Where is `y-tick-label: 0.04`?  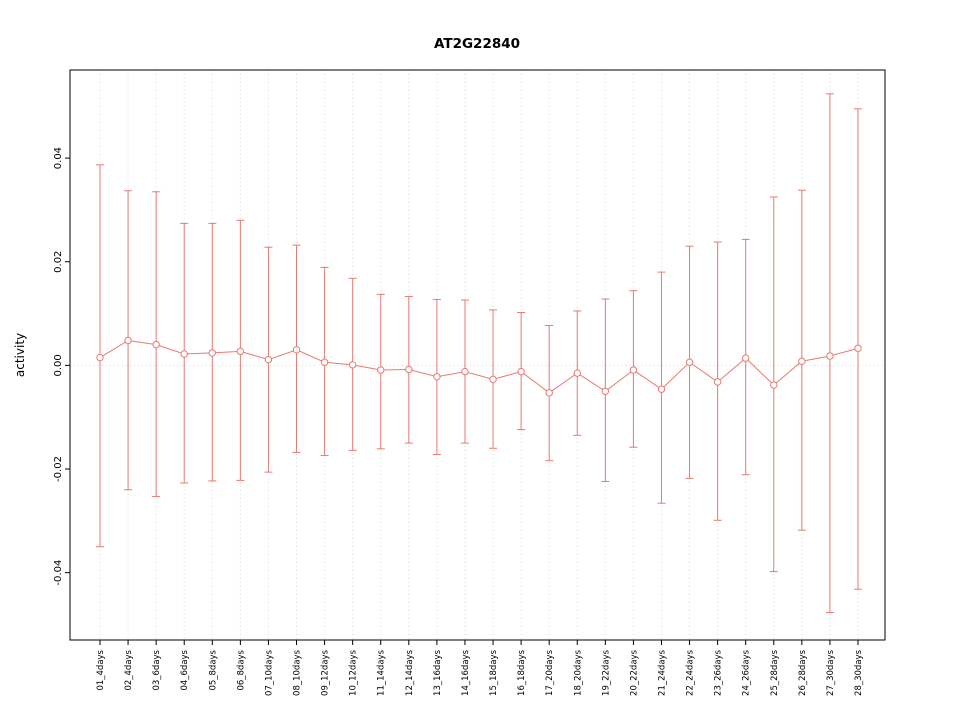
y-tick-label: 0.04 is located at coordinates (58, 158).